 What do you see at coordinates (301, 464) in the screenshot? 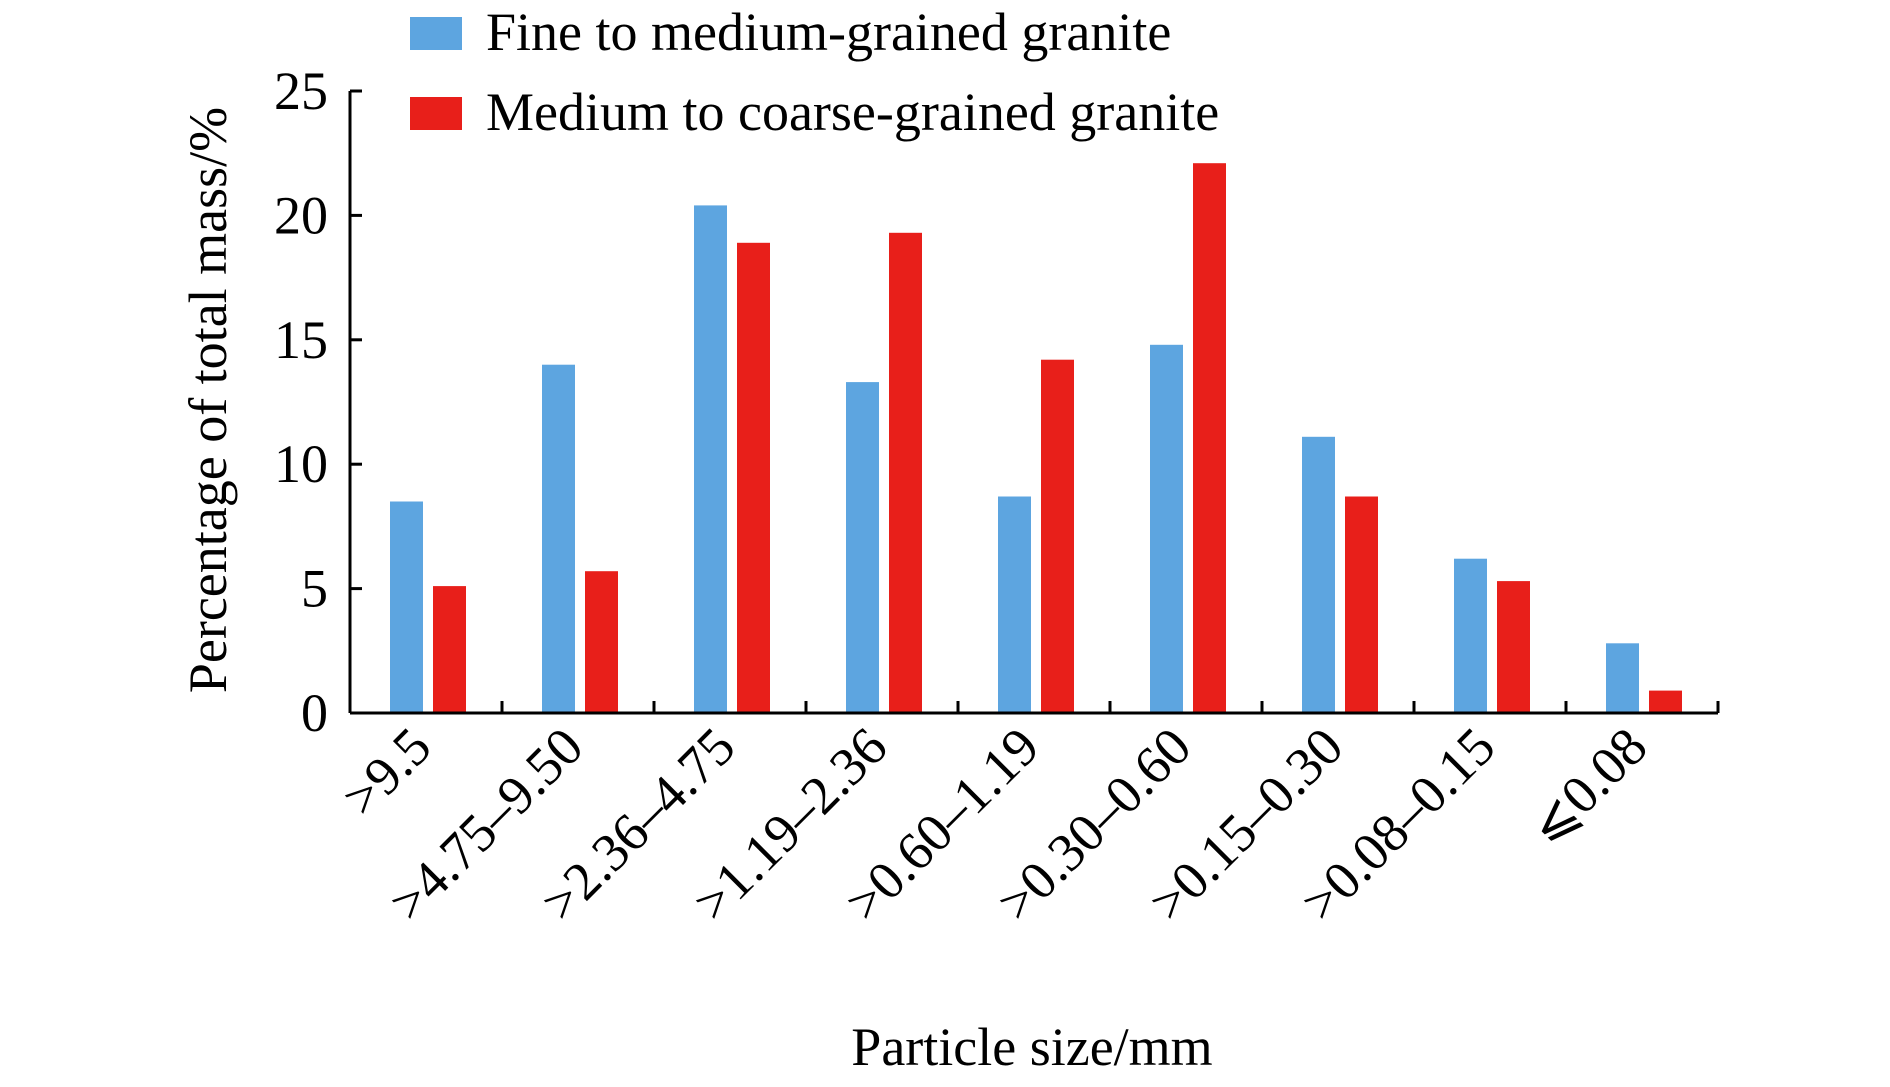
I see `y-tick-label: 10` at bounding box center [301, 464].